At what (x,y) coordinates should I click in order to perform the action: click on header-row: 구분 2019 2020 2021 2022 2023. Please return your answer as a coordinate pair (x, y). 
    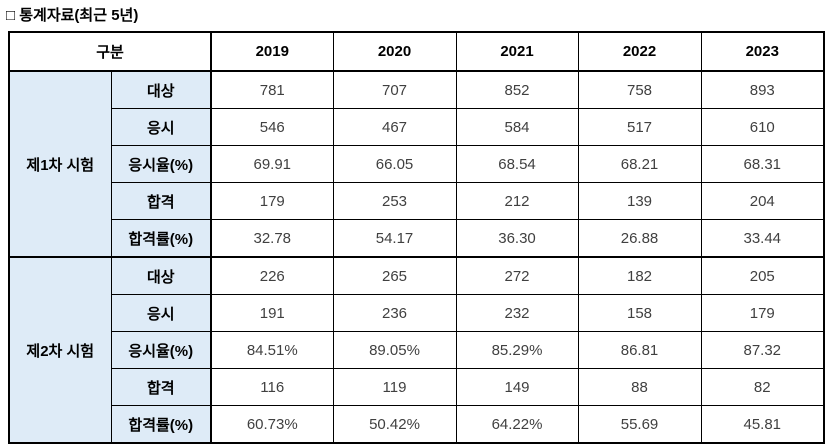
    Looking at the image, I should click on (416, 51).